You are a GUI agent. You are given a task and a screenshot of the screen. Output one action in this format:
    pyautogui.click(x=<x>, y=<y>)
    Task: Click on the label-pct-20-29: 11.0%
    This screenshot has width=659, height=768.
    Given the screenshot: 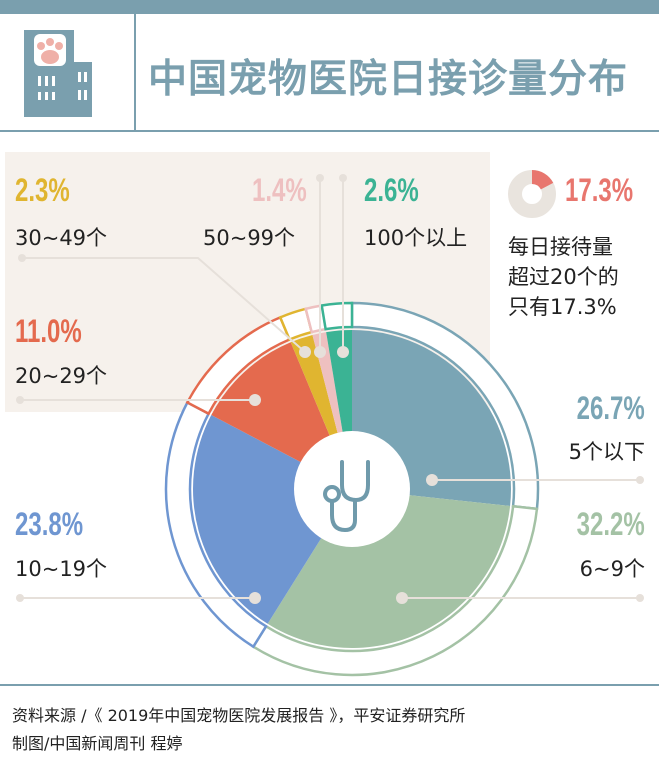 What is the action you would take?
    pyautogui.click(x=48, y=331)
    